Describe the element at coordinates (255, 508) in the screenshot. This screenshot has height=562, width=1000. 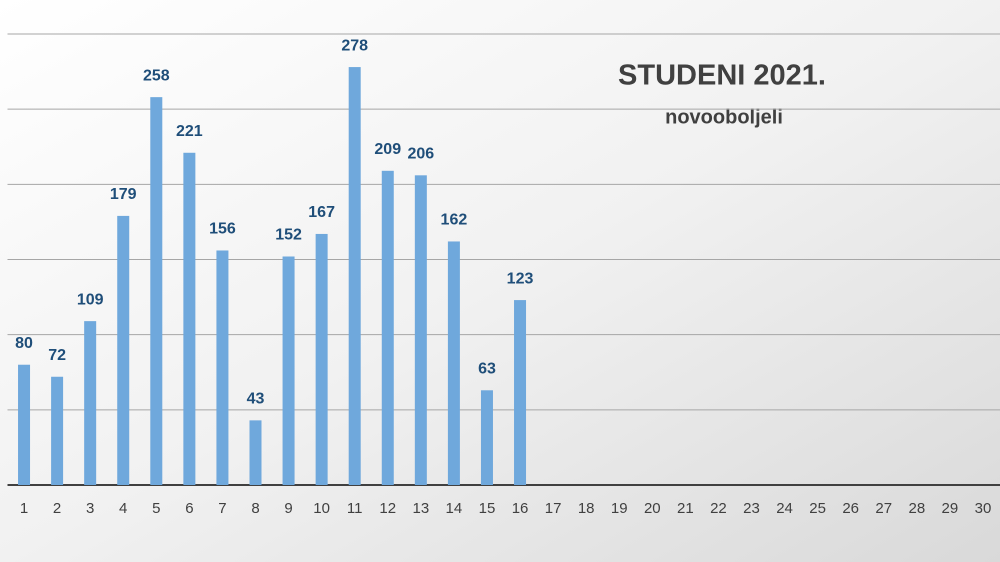
I see `x-tick-label: 8` at that location.